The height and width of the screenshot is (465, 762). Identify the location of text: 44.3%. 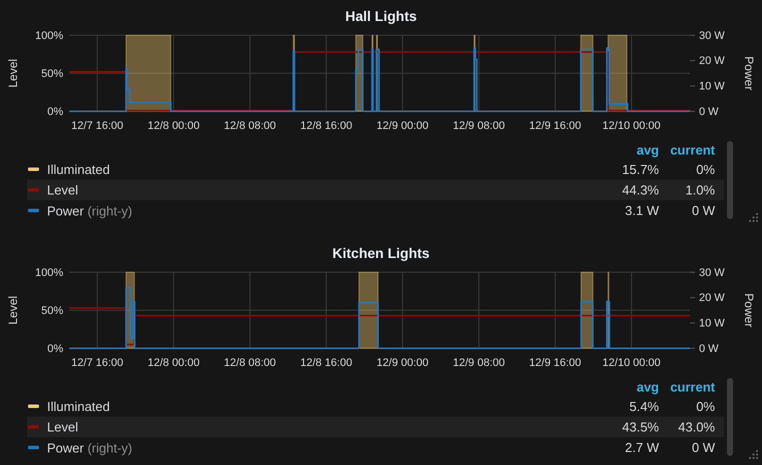
(641, 190).